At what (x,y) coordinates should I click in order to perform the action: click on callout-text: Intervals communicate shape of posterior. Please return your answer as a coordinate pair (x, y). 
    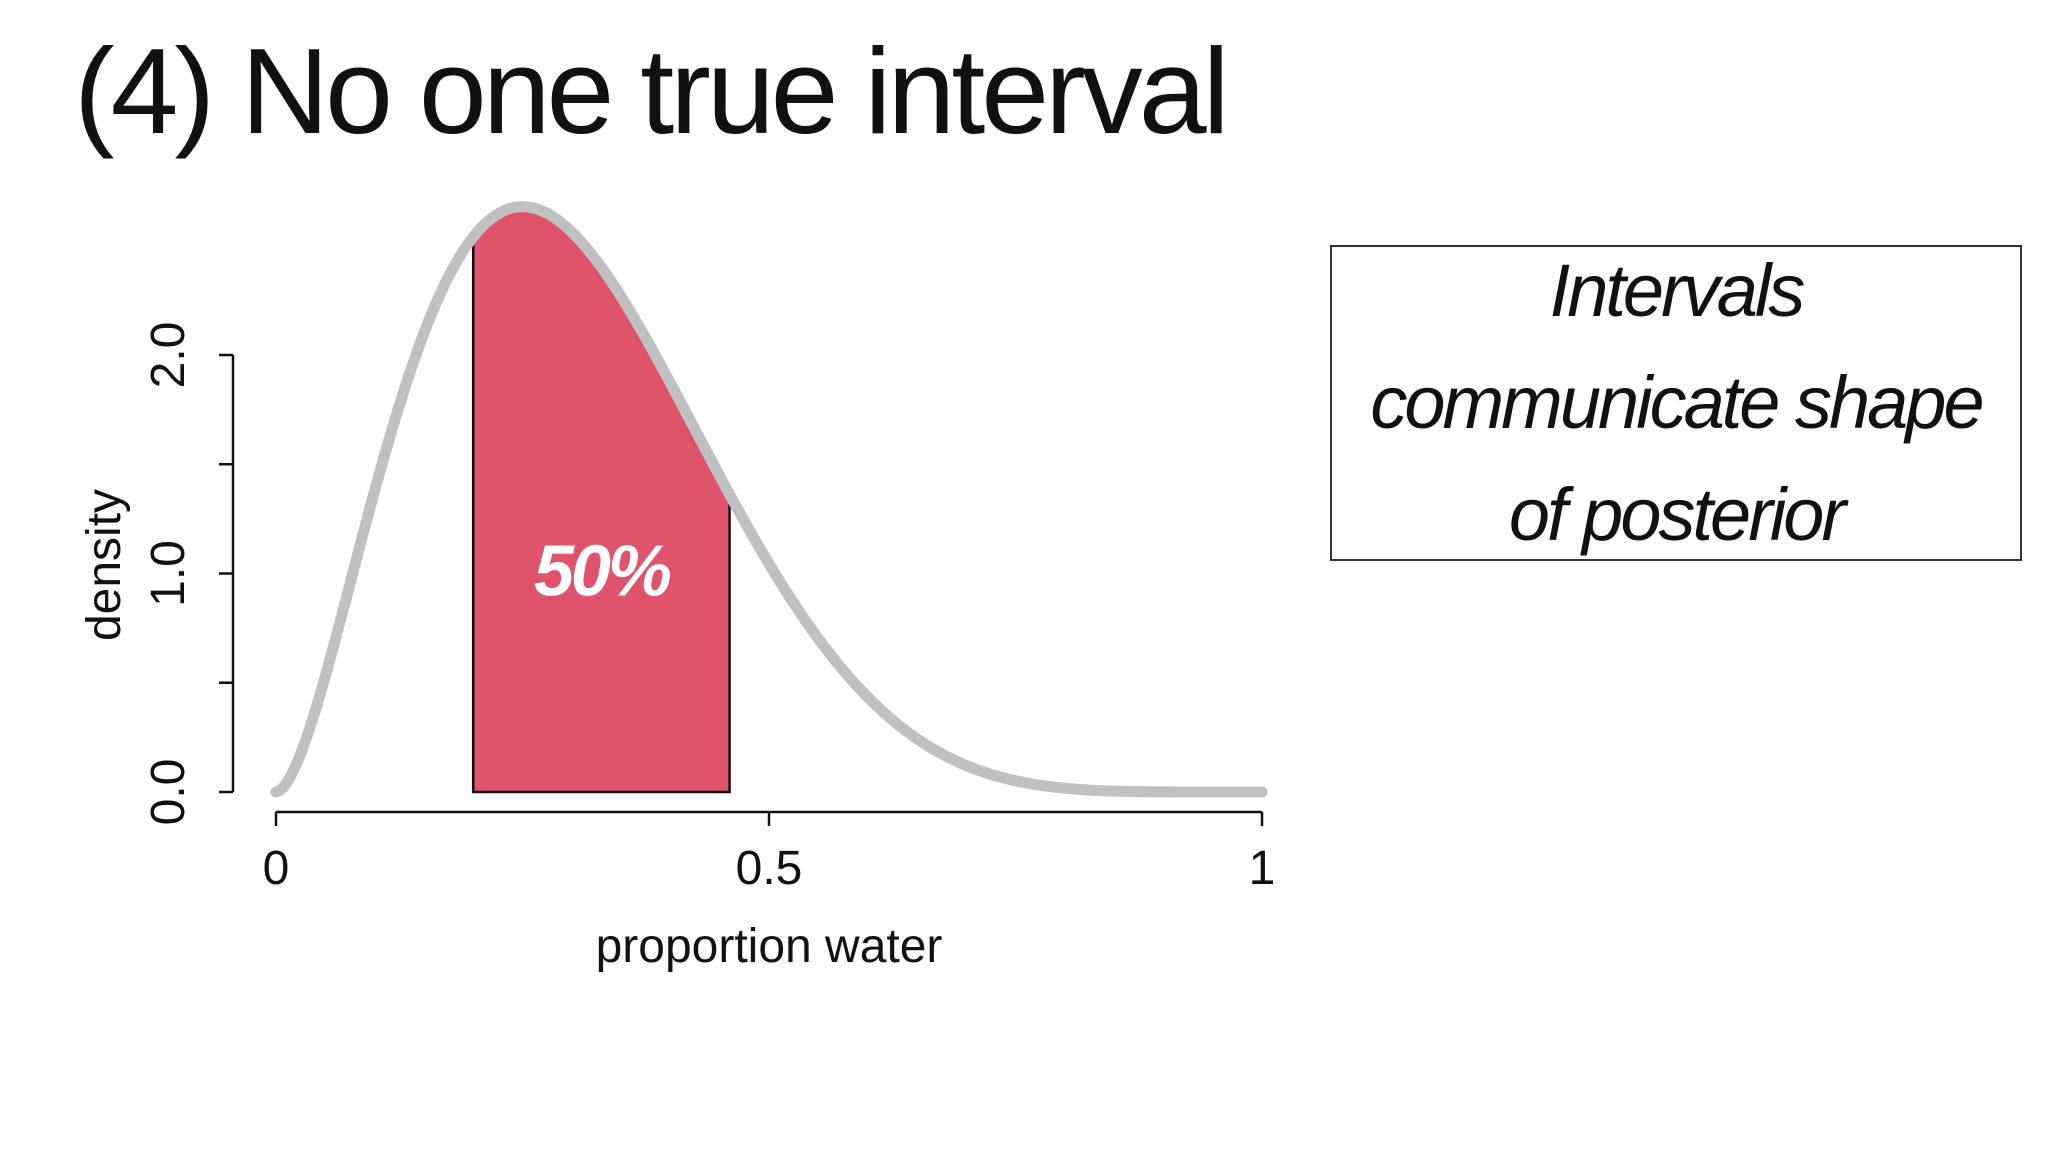
    Looking at the image, I should click on (1677, 402).